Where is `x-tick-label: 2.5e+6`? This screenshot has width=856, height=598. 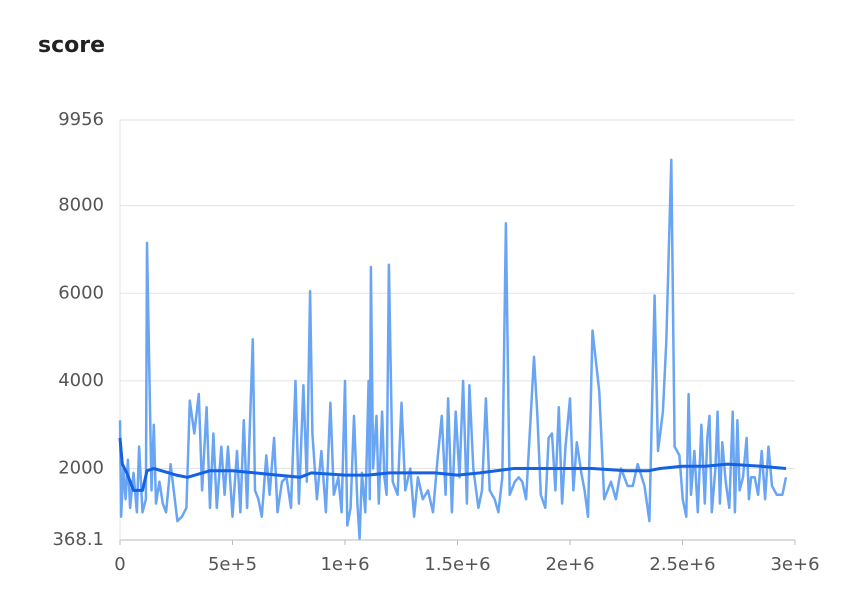 x-tick-label: 2.5e+6 is located at coordinates (682, 564).